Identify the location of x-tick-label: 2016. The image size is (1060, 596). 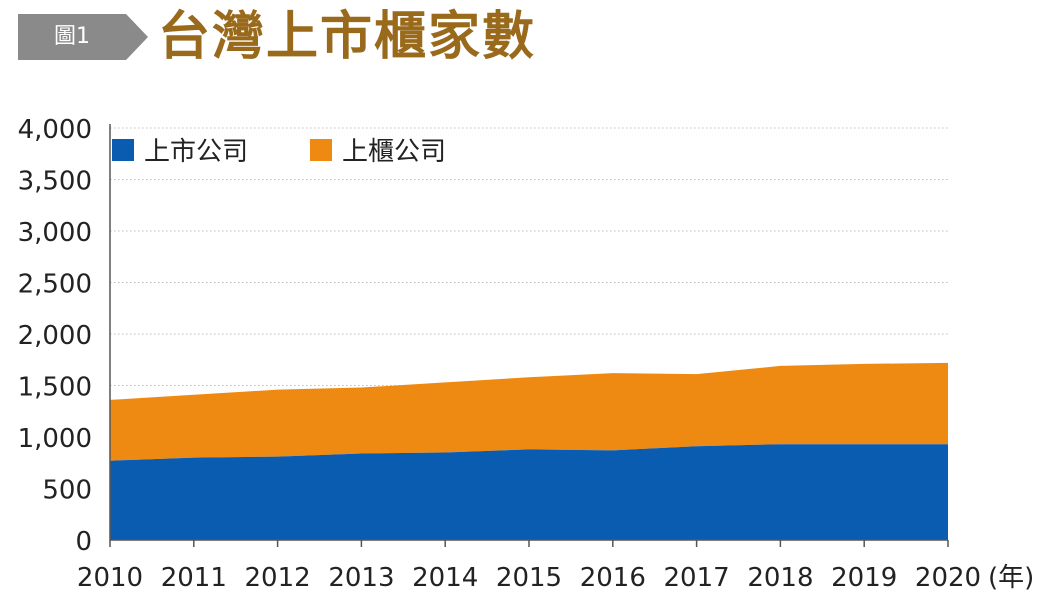
(613, 578).